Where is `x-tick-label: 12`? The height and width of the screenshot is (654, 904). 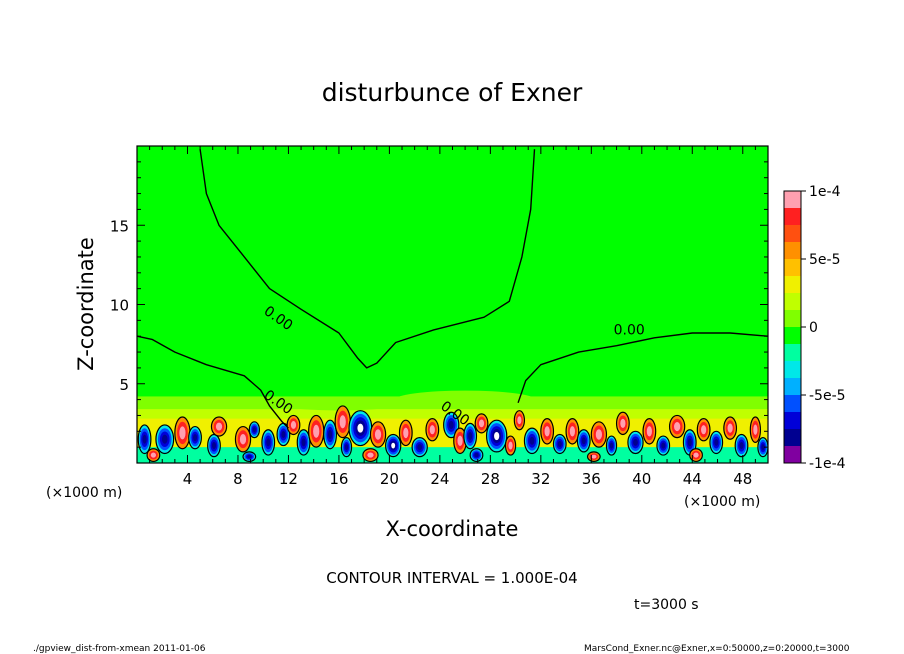
x-tick-label: 12 is located at coordinates (288, 479).